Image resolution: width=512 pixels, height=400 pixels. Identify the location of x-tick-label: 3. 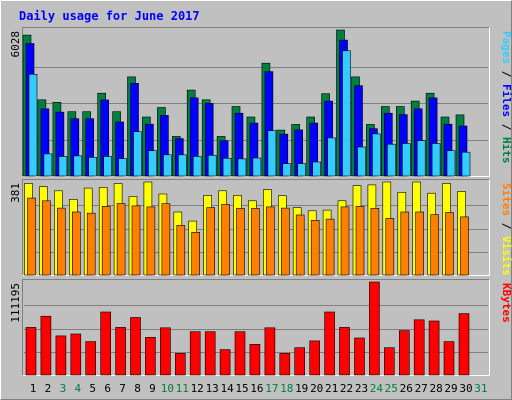
(63, 388).